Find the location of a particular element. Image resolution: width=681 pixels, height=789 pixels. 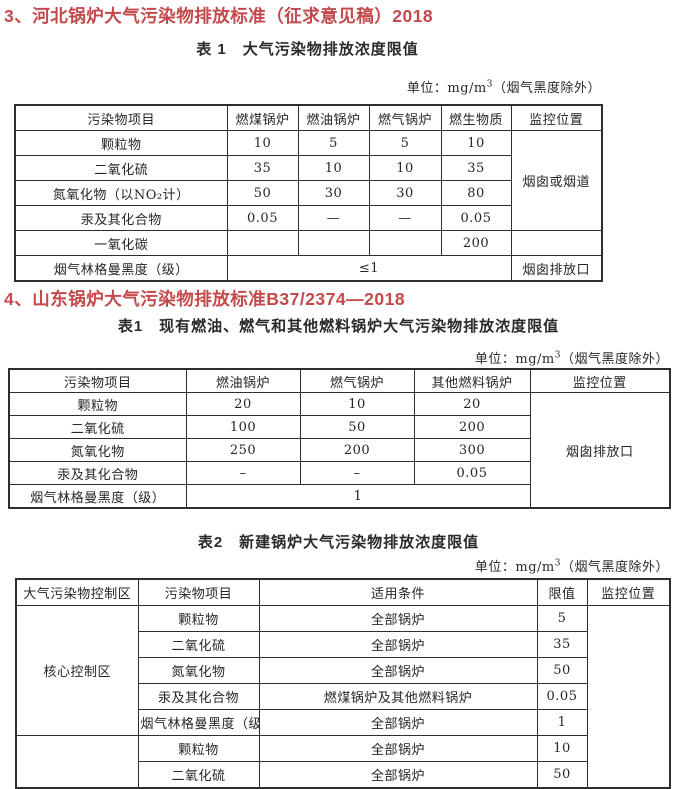

monitor-location-cell is located at coordinates (628, 697).